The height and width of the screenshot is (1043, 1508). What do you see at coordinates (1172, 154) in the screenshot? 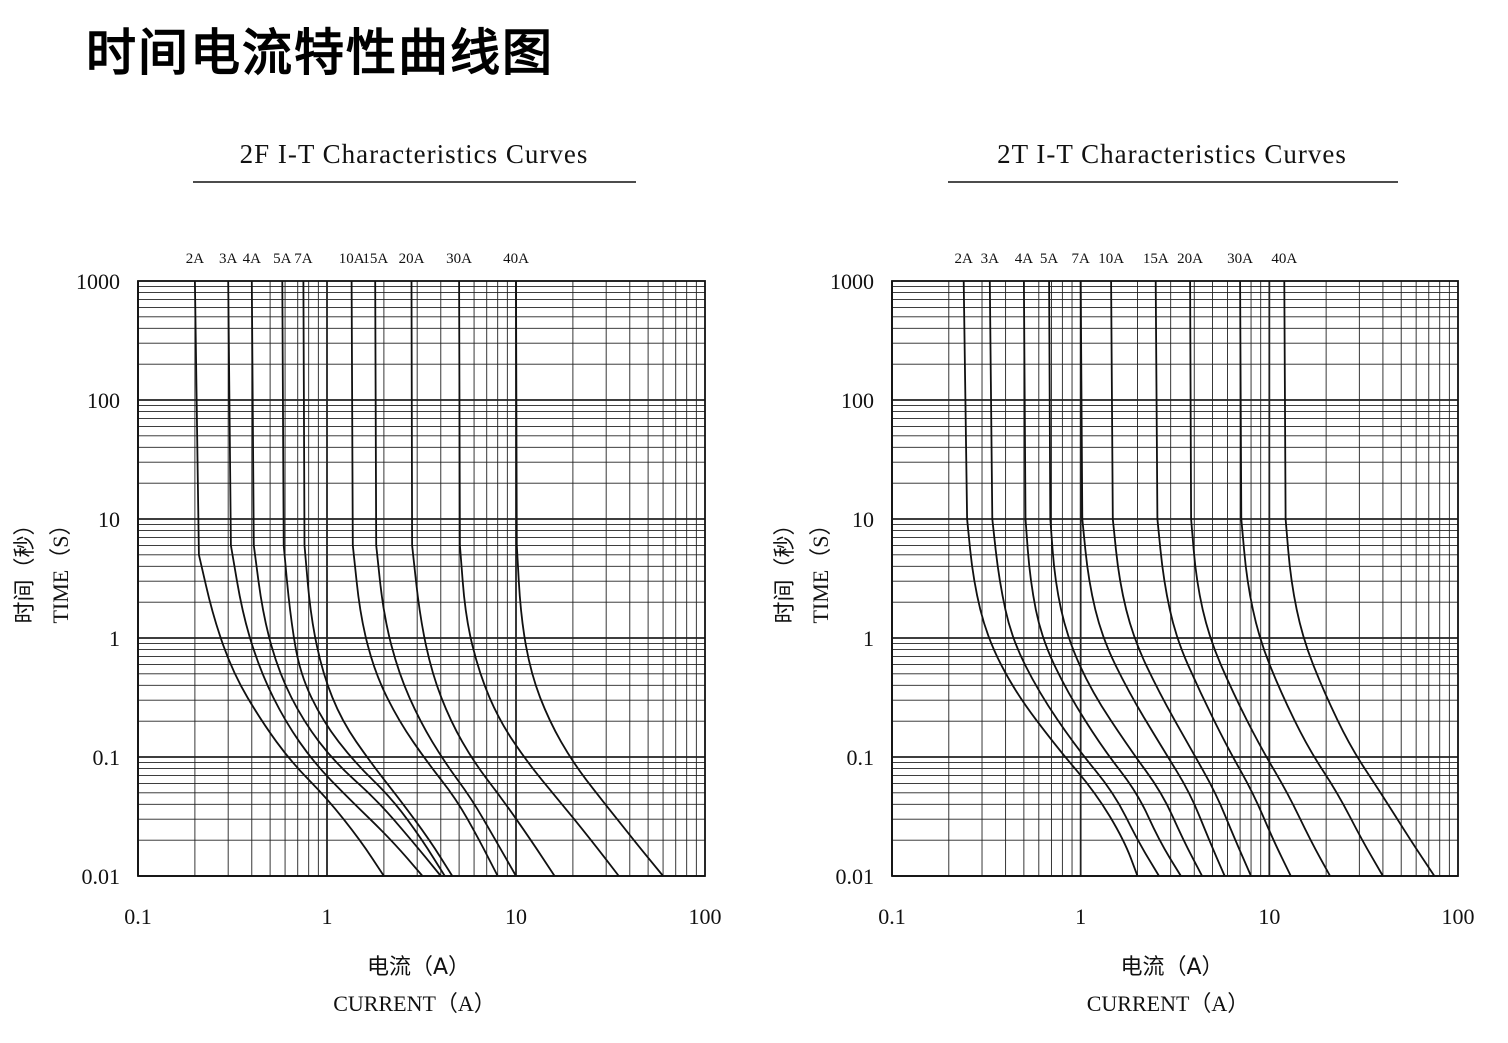
I see `chart-title: 2T I-T Characteristics Curves` at bounding box center [1172, 154].